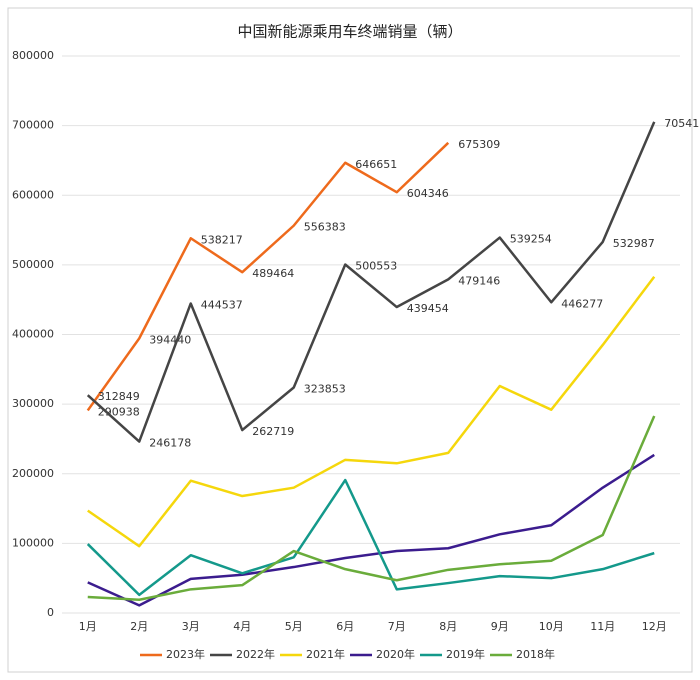  What do you see at coordinates (551, 626) in the screenshot?
I see `x-tick-label: 10月` at bounding box center [551, 626].